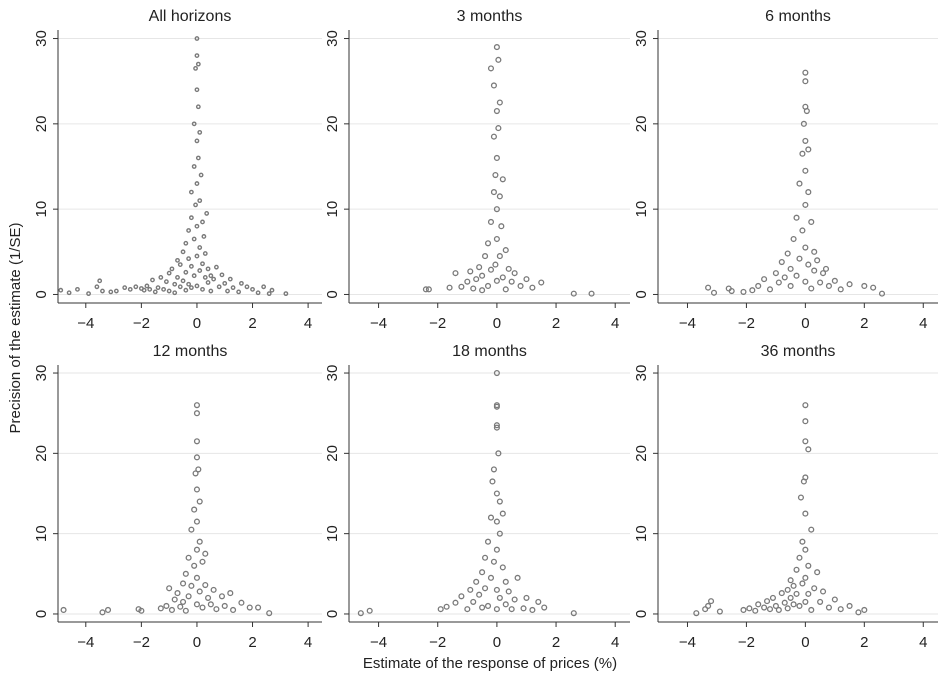 The height and width of the screenshot is (681, 948). What do you see at coordinates (177, 497) in the screenshot?
I see `scatter-panel: 12 months 0 10 20 30 −4 −2 0 2 4` at bounding box center [177, 497].